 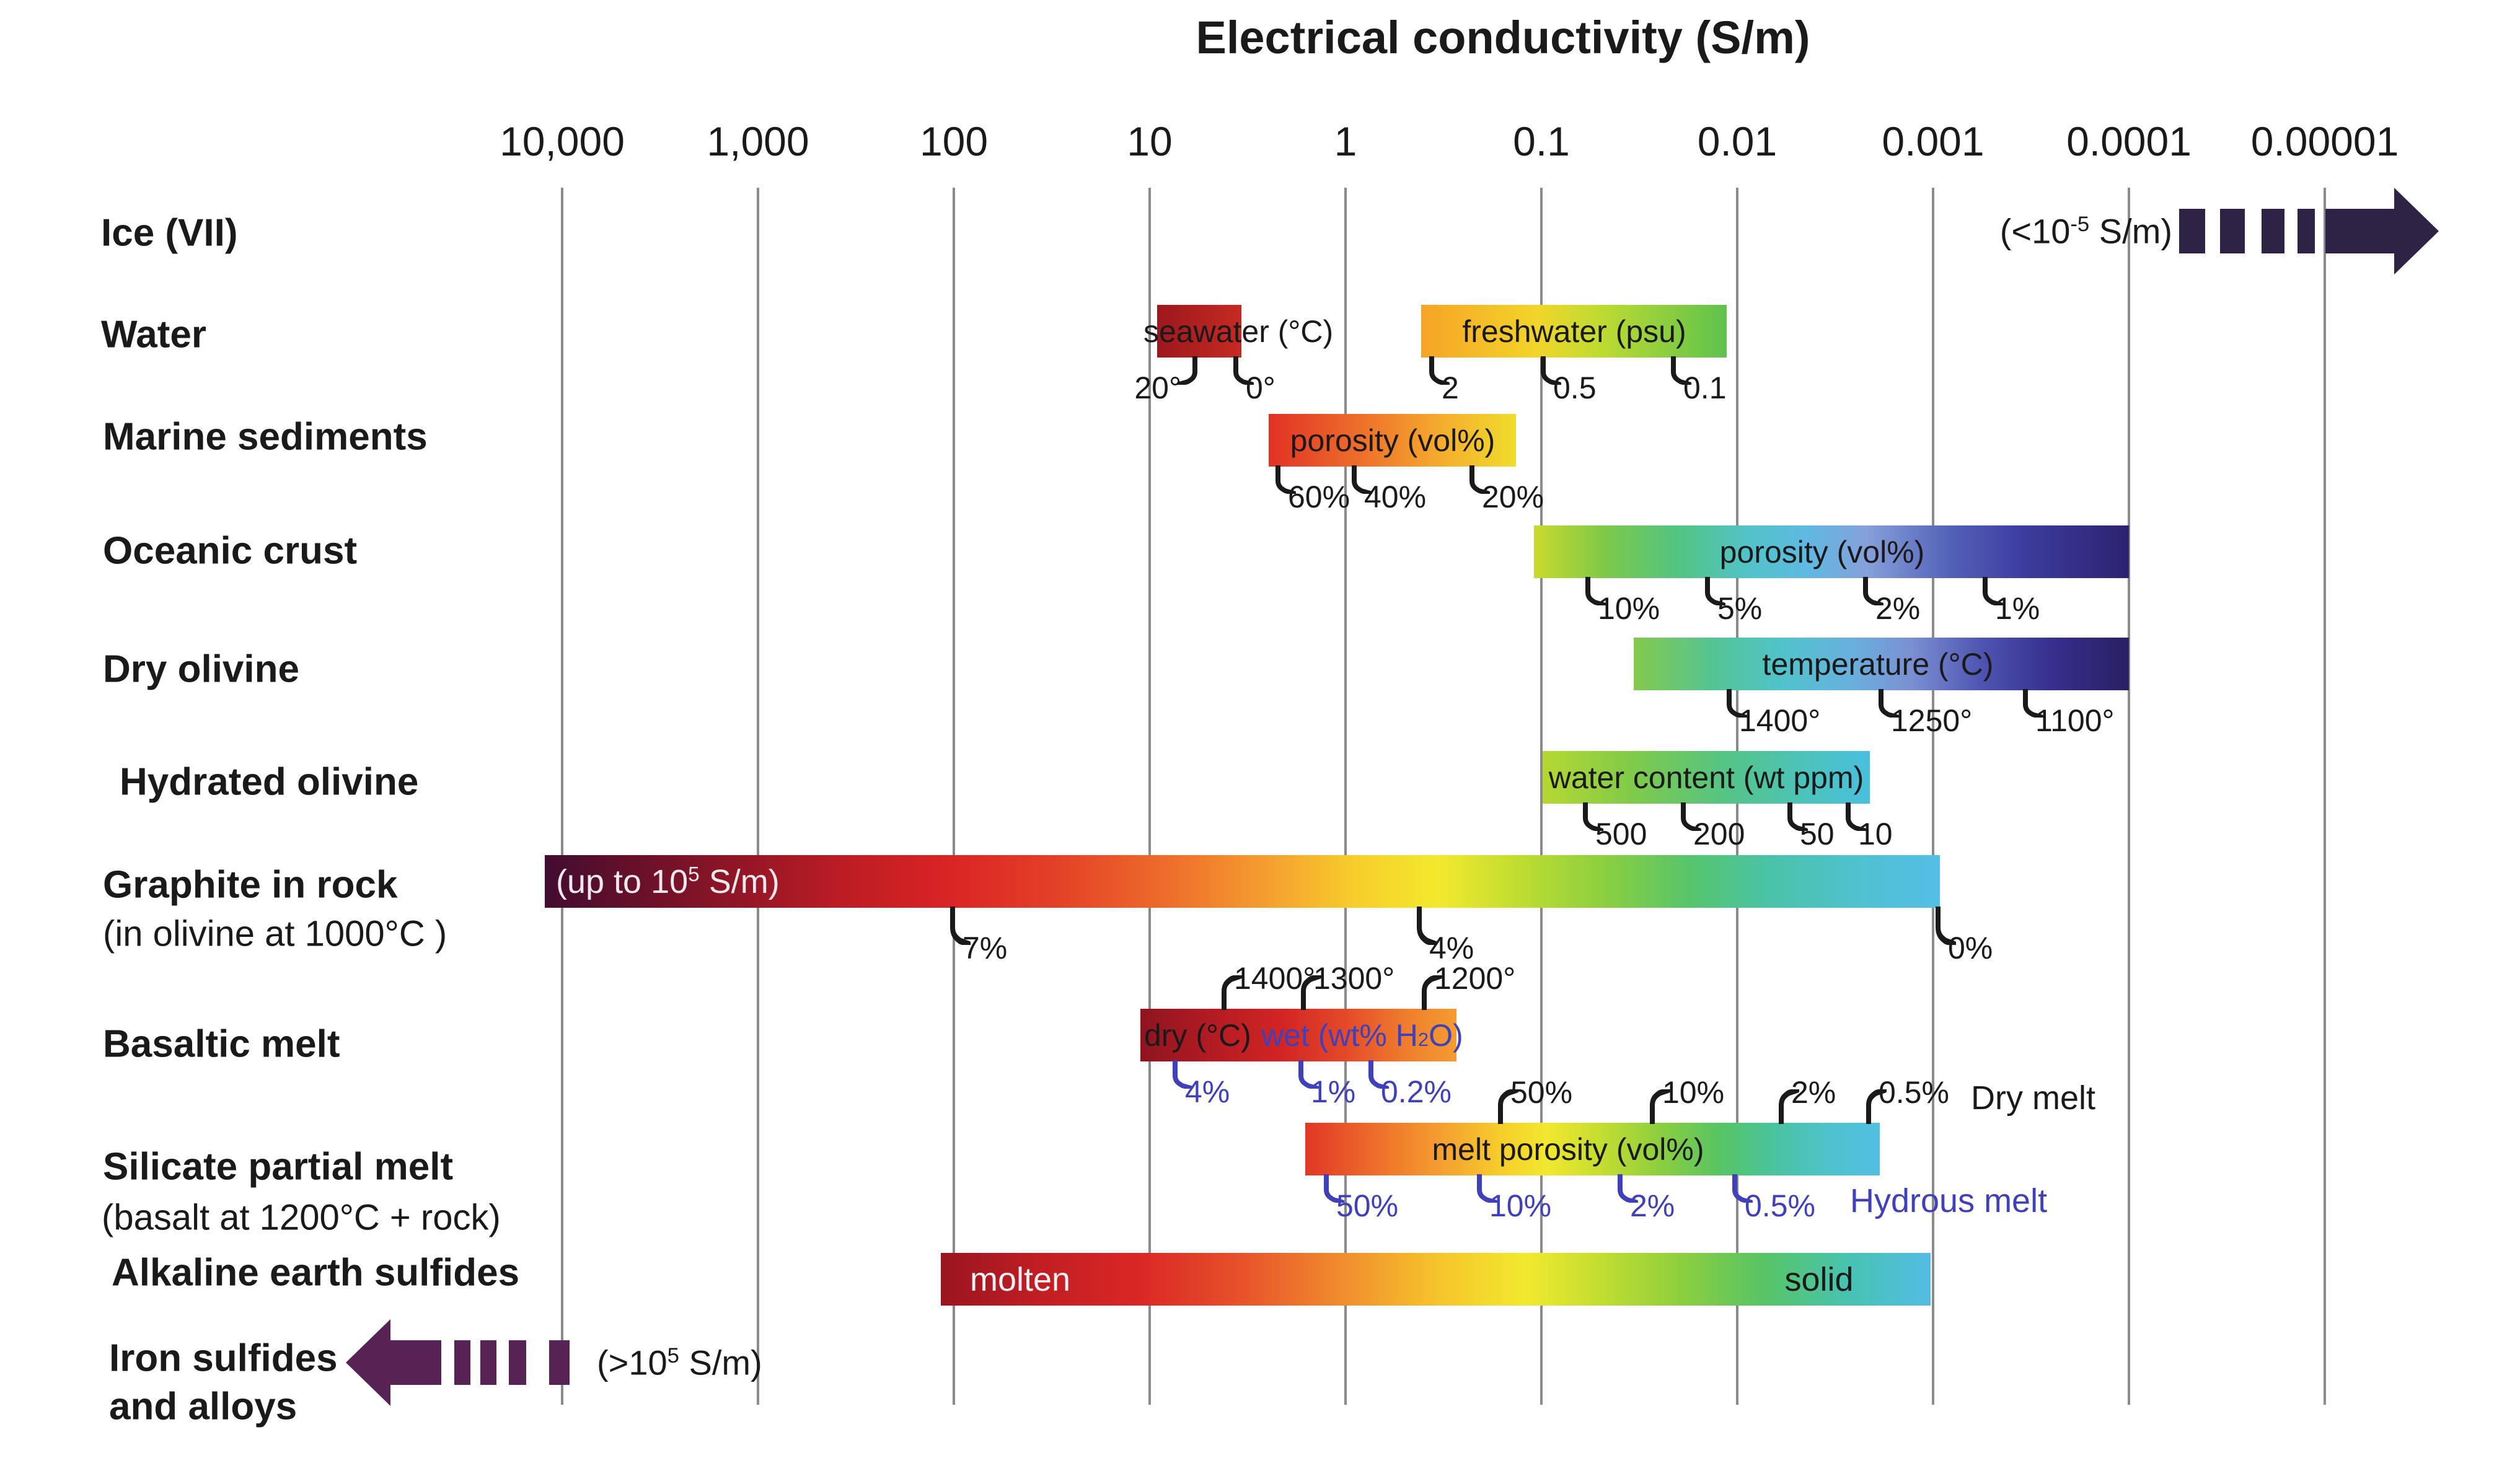 What do you see at coordinates (169, 233) in the screenshot?
I see `row-label: Ice (VII)` at bounding box center [169, 233].